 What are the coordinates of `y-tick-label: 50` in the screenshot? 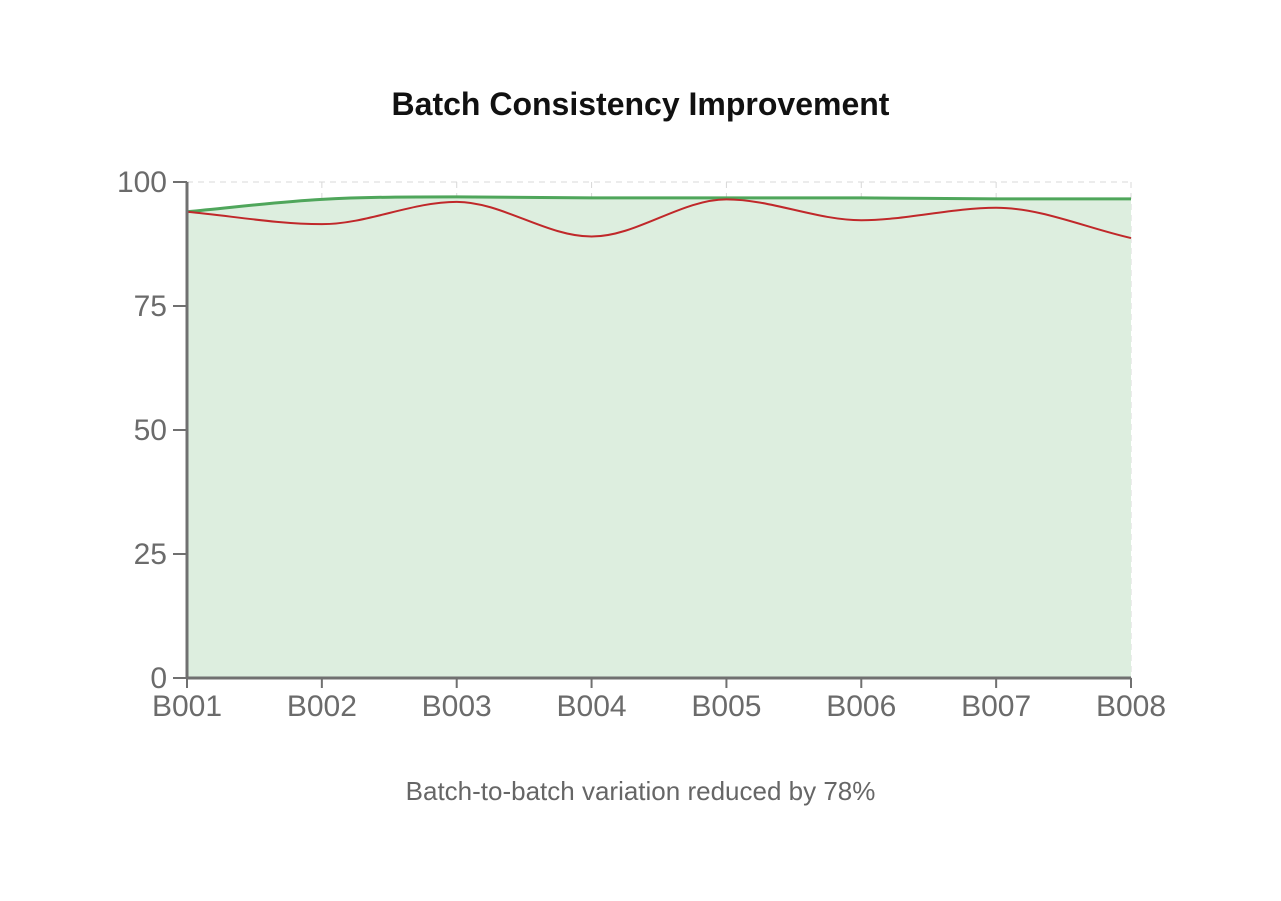 It's located at (150, 430).